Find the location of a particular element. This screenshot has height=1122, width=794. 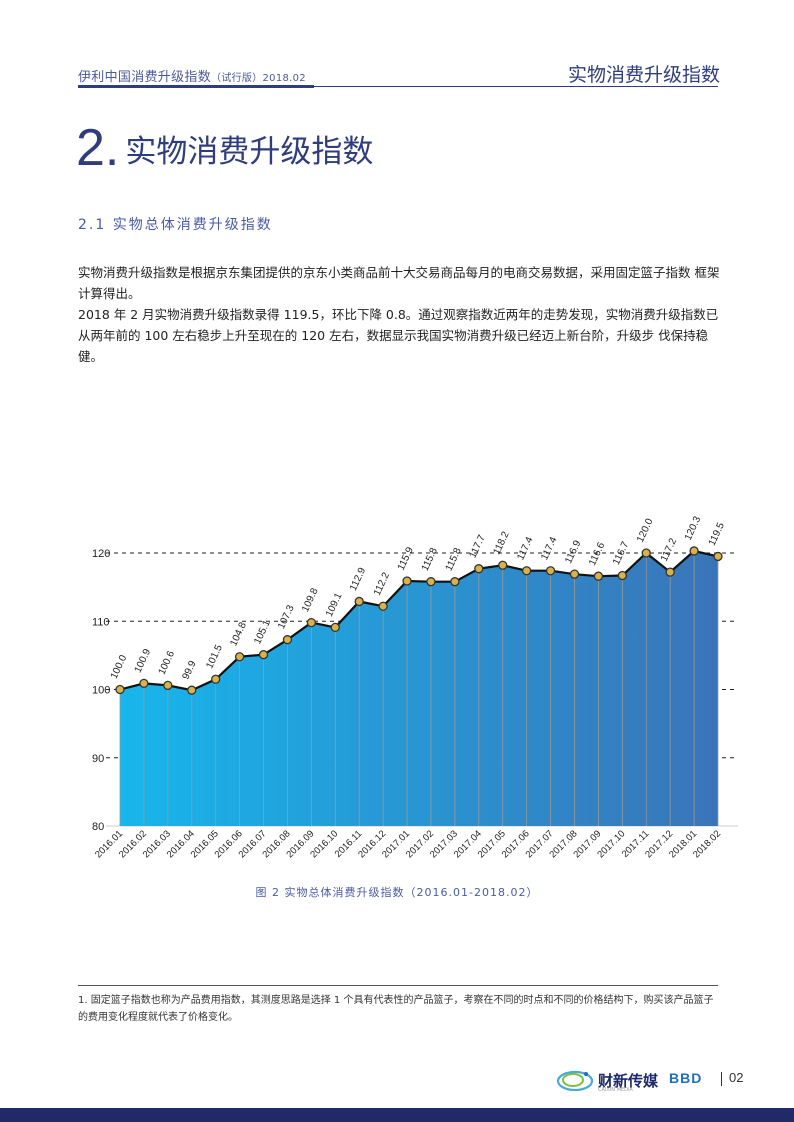

y-tick-label-100: 100 is located at coordinates (101, 691).